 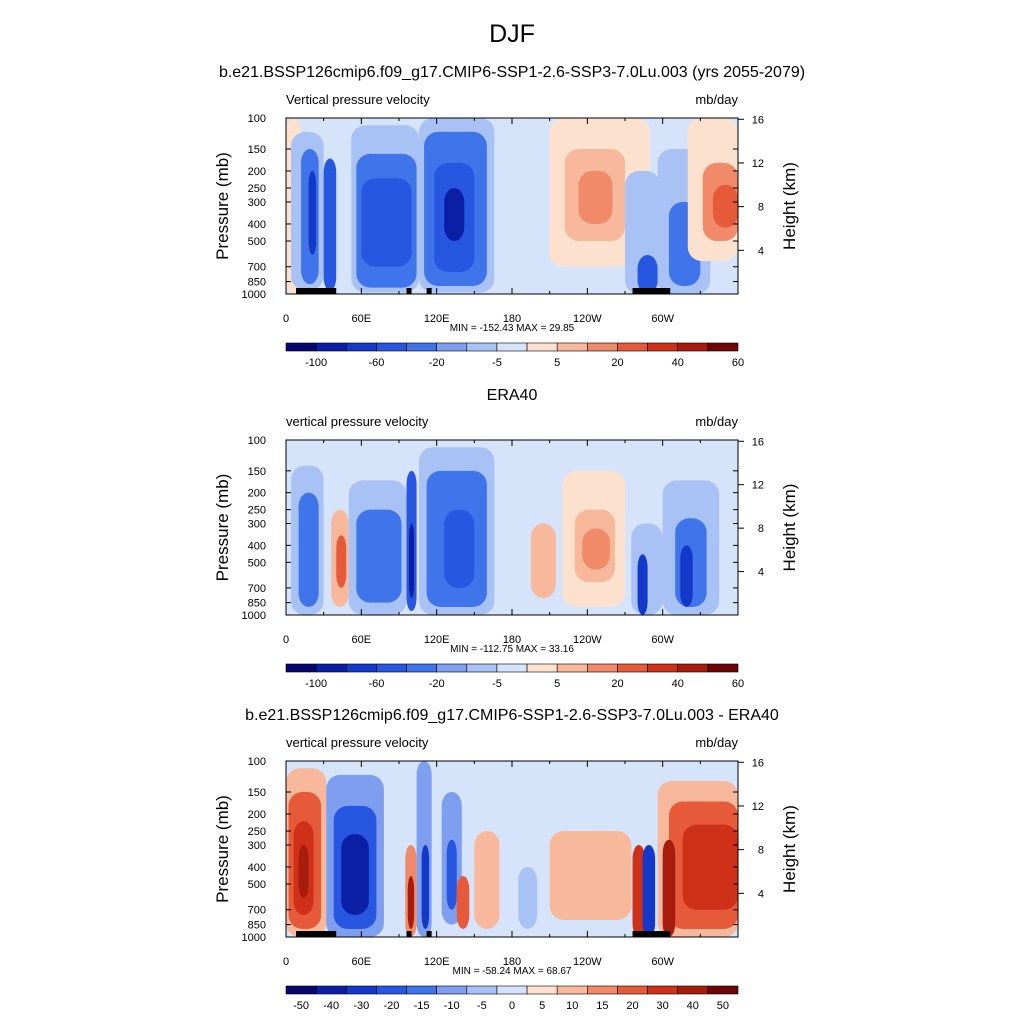 I want to click on height-tick-label: 4, so click(x=761, y=251).